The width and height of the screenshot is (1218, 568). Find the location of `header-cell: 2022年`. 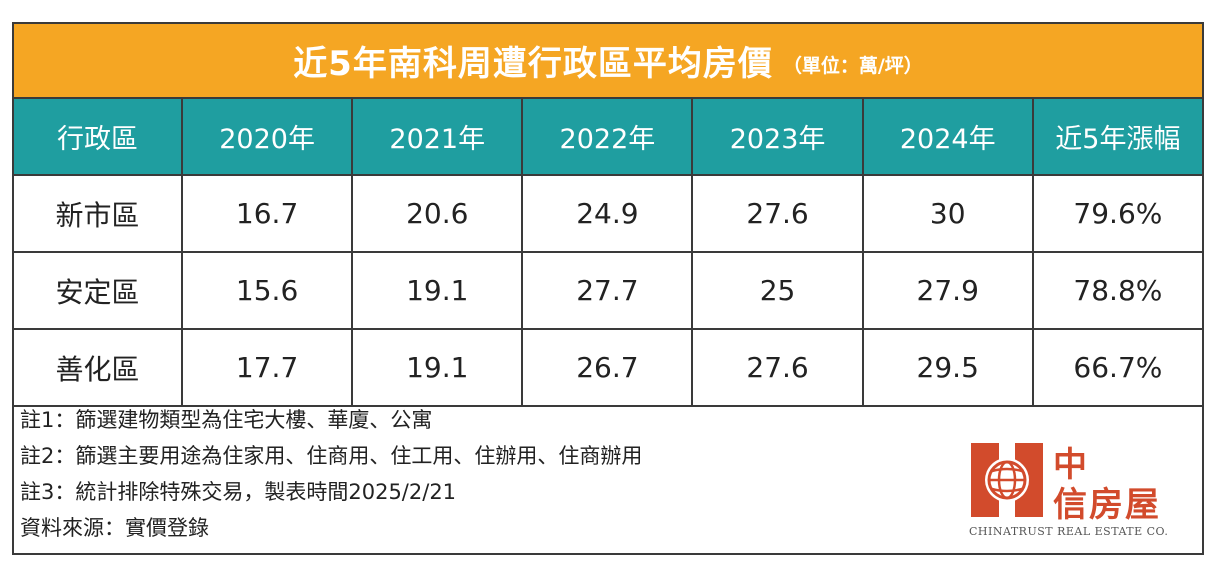

header-cell: 2022年 is located at coordinates (607, 137).